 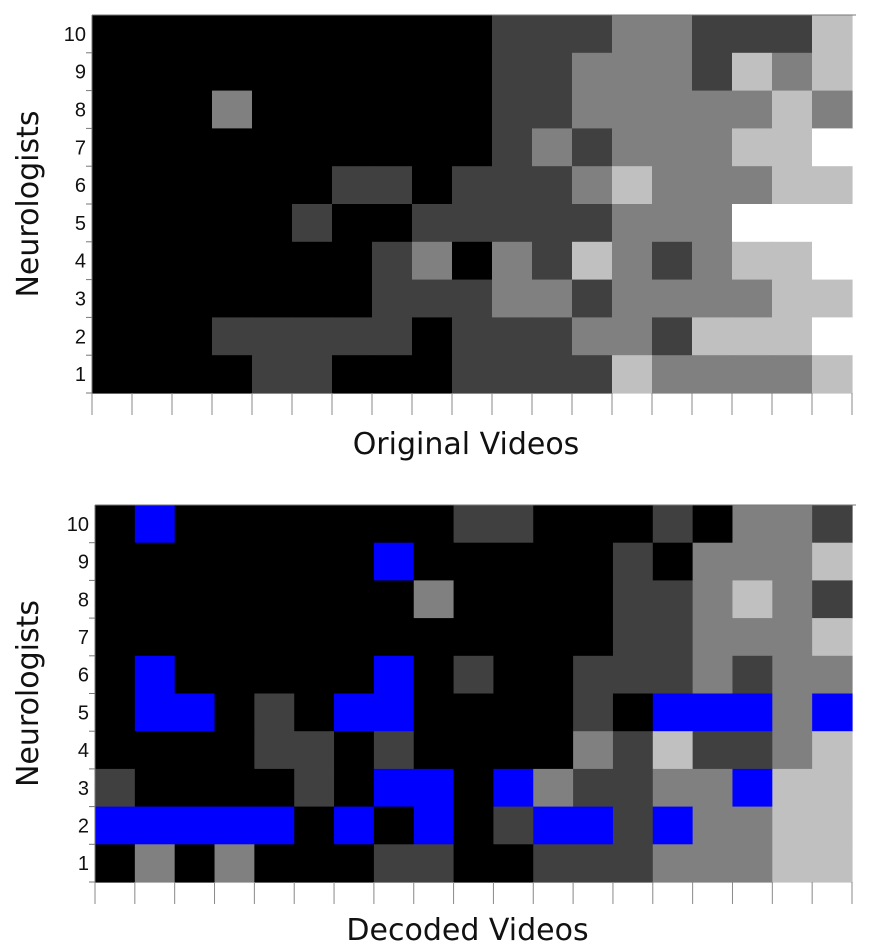 What do you see at coordinates (83, 563) in the screenshot?
I see `y-tick-label: 9` at bounding box center [83, 563].